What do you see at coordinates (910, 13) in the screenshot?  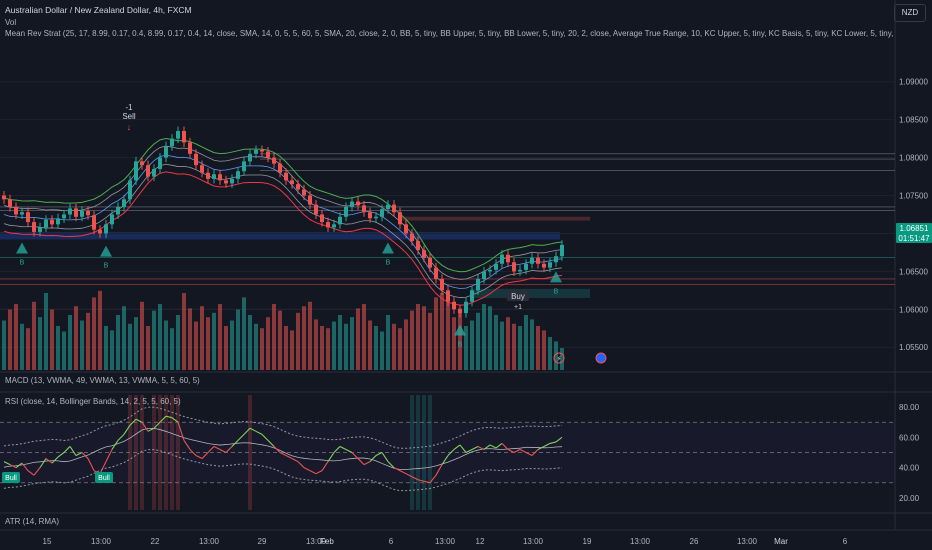 I see `currency-badge: NZD` at bounding box center [910, 13].